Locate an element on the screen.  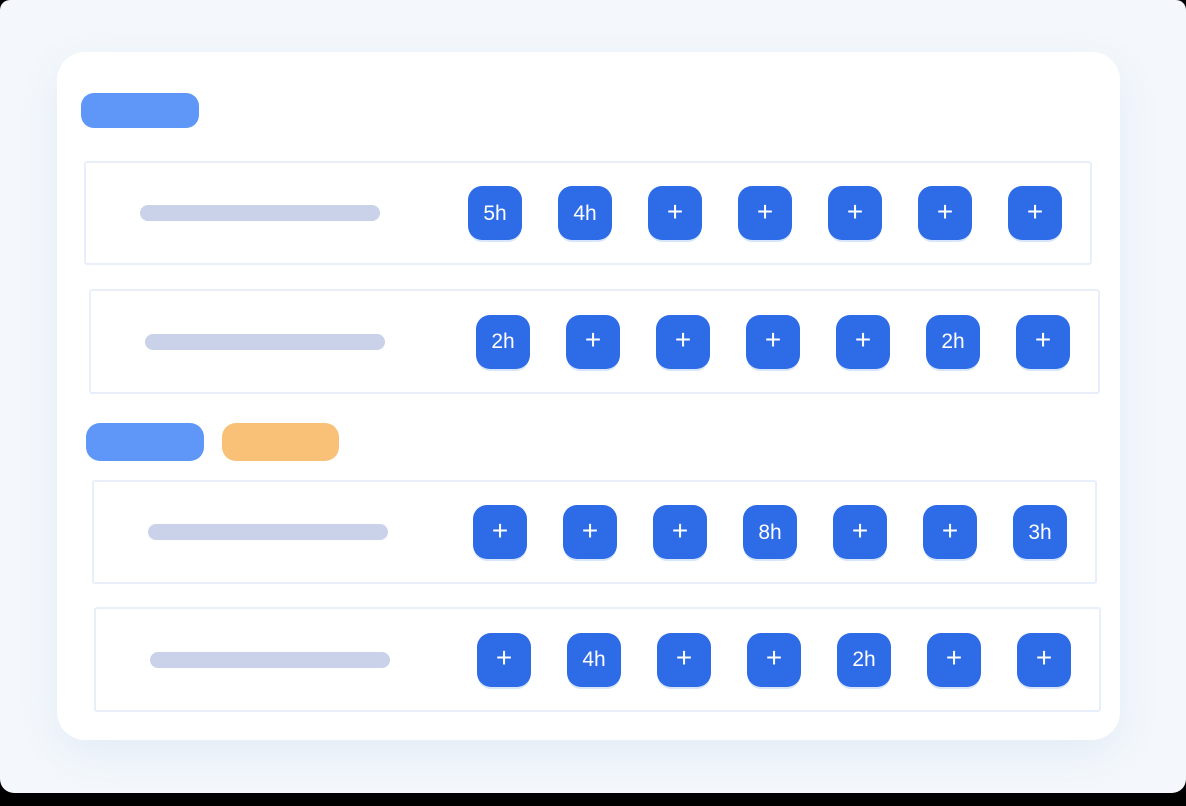
hour-cells: 5h 4h + + + + + is located at coordinates (765, 213).